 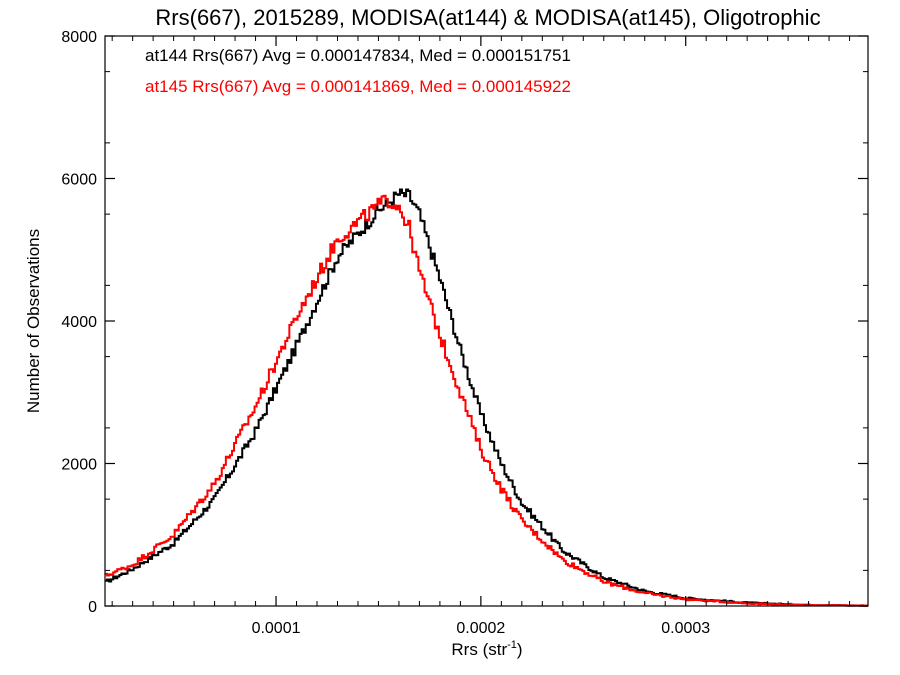 I want to click on x-axis-label-close: ), so click(x=520, y=649).